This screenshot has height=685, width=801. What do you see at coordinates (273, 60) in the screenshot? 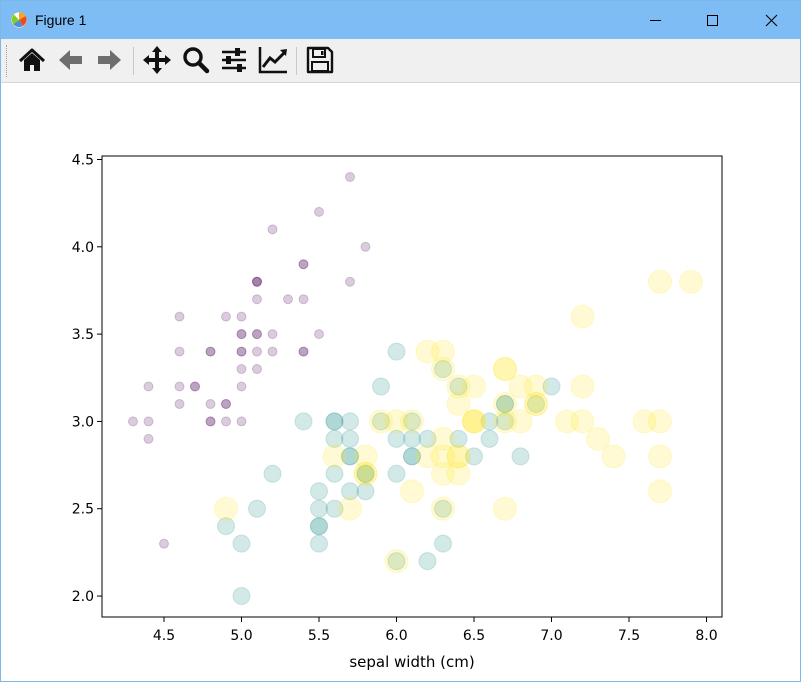
I see `edit-axes-button` at bounding box center [273, 60].